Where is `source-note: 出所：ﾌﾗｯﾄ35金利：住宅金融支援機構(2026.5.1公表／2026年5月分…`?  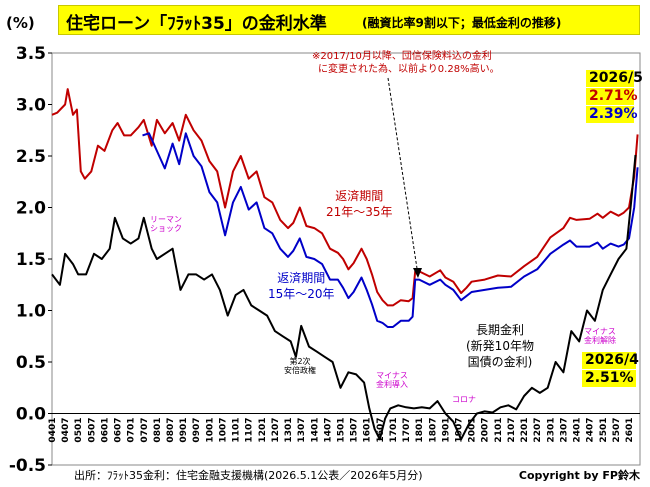
source-note: 出所：ﾌﾗｯﾄ35金利：住宅金融支援機構(2026.5.1公表／2026年5月分… is located at coordinates (248, 475).